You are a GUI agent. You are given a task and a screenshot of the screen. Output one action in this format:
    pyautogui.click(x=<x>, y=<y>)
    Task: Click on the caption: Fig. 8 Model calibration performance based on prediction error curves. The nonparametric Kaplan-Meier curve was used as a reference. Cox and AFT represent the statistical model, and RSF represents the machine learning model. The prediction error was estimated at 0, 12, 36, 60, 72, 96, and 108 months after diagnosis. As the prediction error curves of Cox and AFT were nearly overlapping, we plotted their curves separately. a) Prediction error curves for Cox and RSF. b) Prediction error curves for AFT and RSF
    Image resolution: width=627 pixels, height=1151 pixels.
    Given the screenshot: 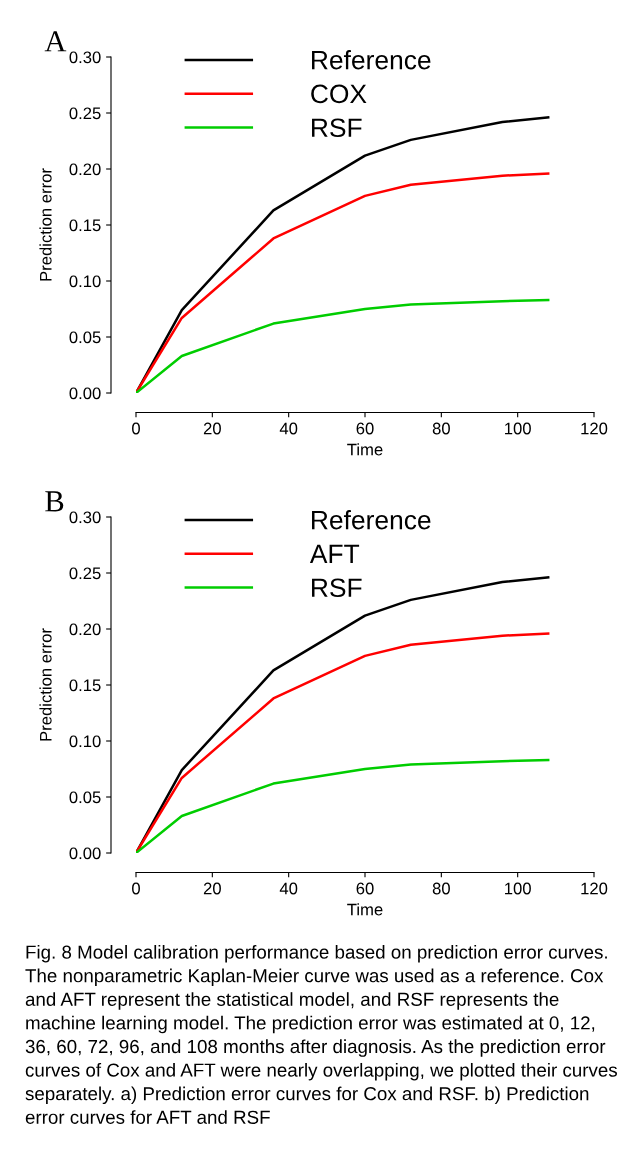 What is the action you would take?
    pyautogui.click(x=321, y=1034)
    